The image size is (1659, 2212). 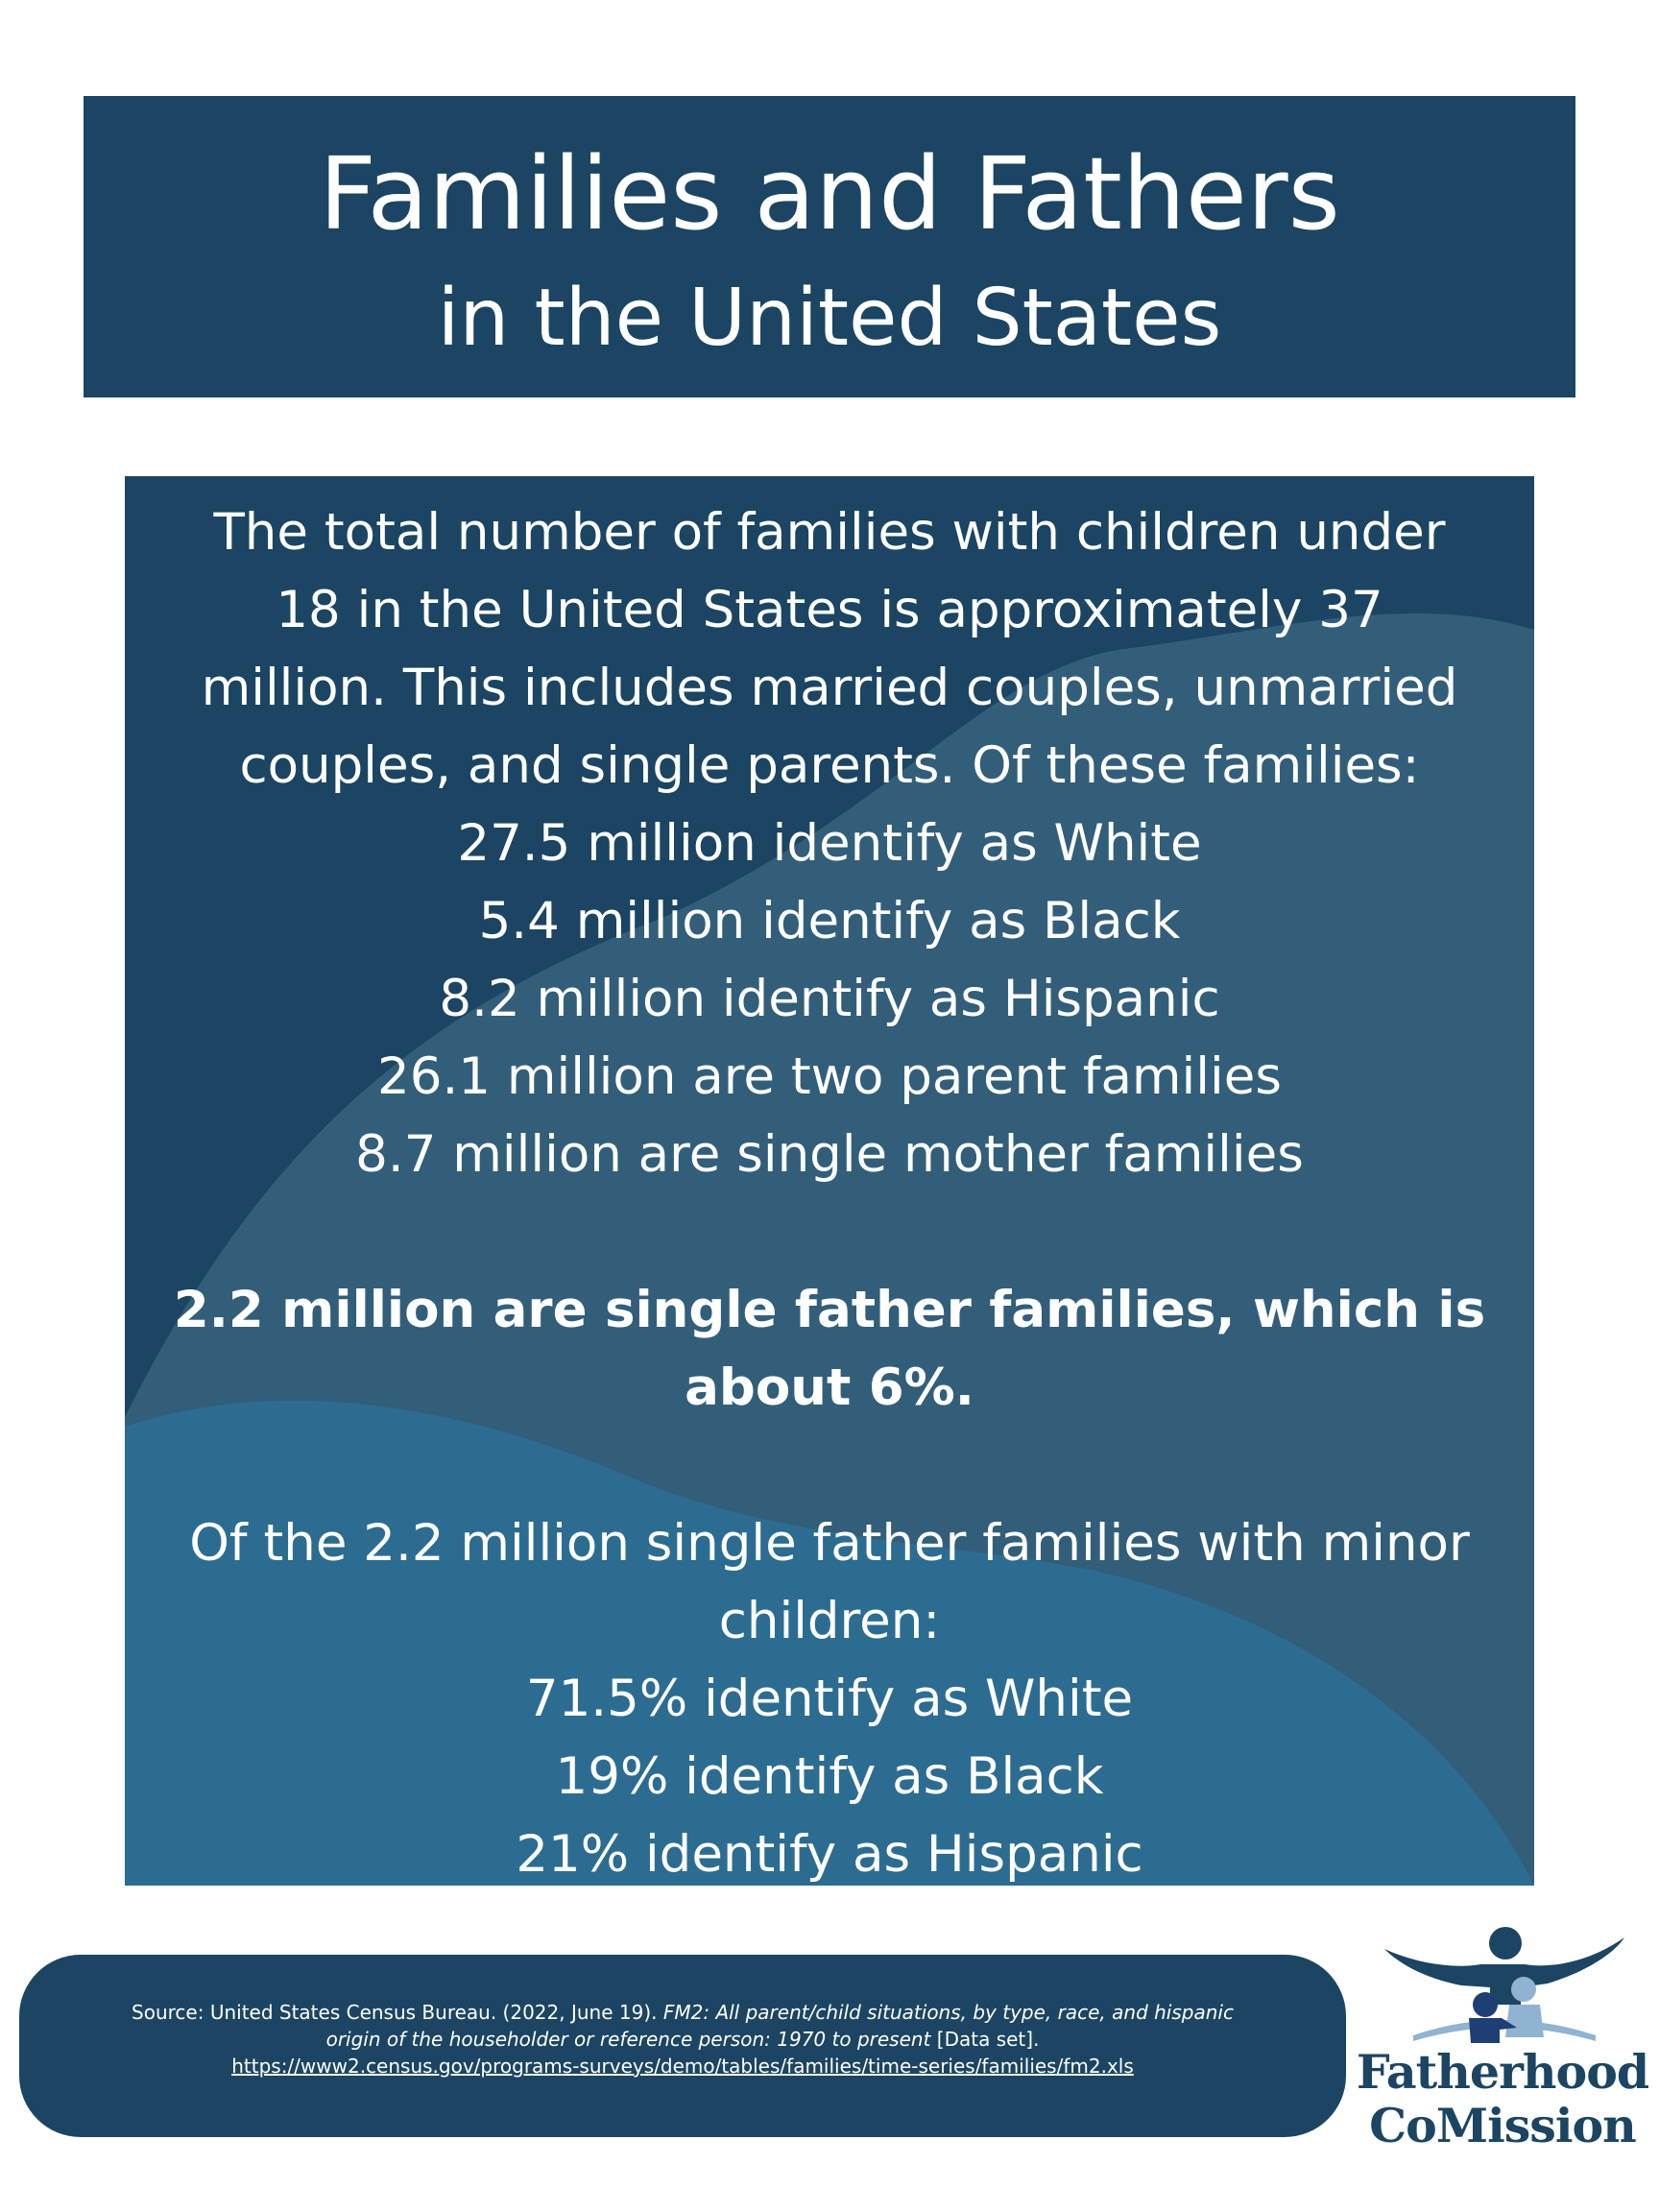 I want to click on source-suffix: [Data set]., so click(x=985, y=2040).